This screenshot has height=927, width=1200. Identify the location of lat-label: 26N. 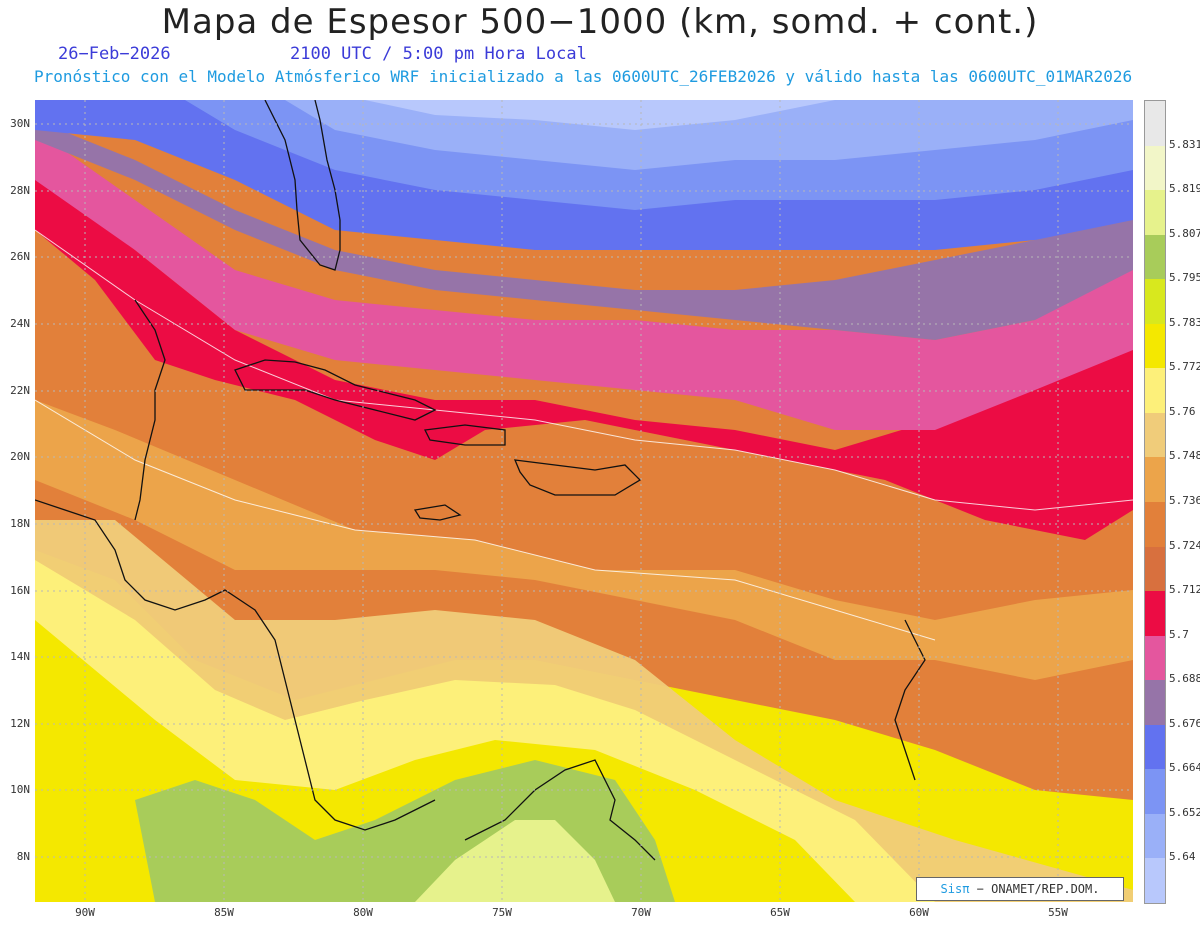
(20, 256).